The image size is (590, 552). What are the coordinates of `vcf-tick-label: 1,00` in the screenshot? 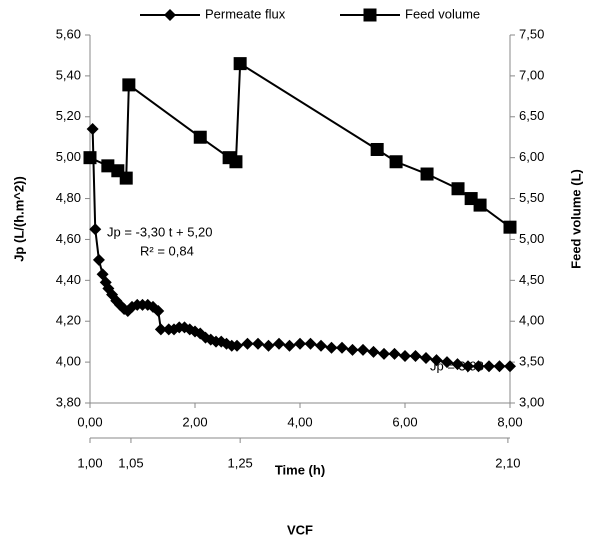 It's located at (89, 462).